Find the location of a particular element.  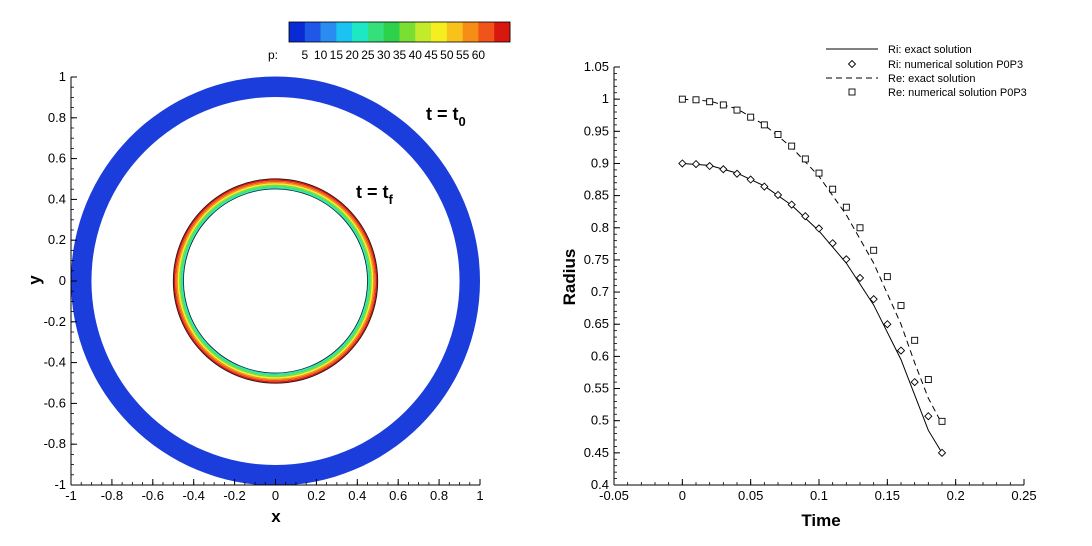

right-y-tick-label: 0.8 is located at coordinates (600, 227).